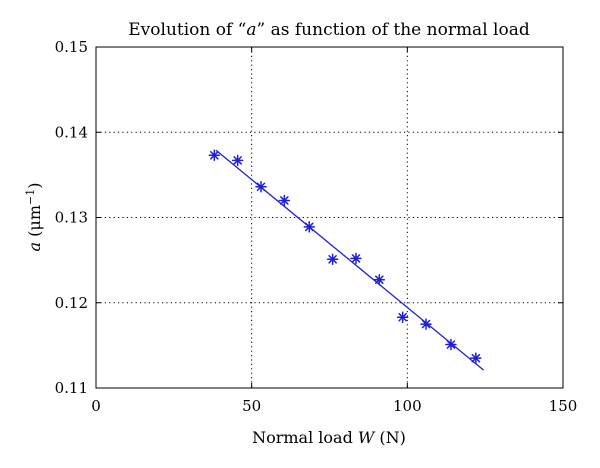  What do you see at coordinates (71, 388) in the screenshot?
I see `y-tick-label: 0.11` at bounding box center [71, 388].